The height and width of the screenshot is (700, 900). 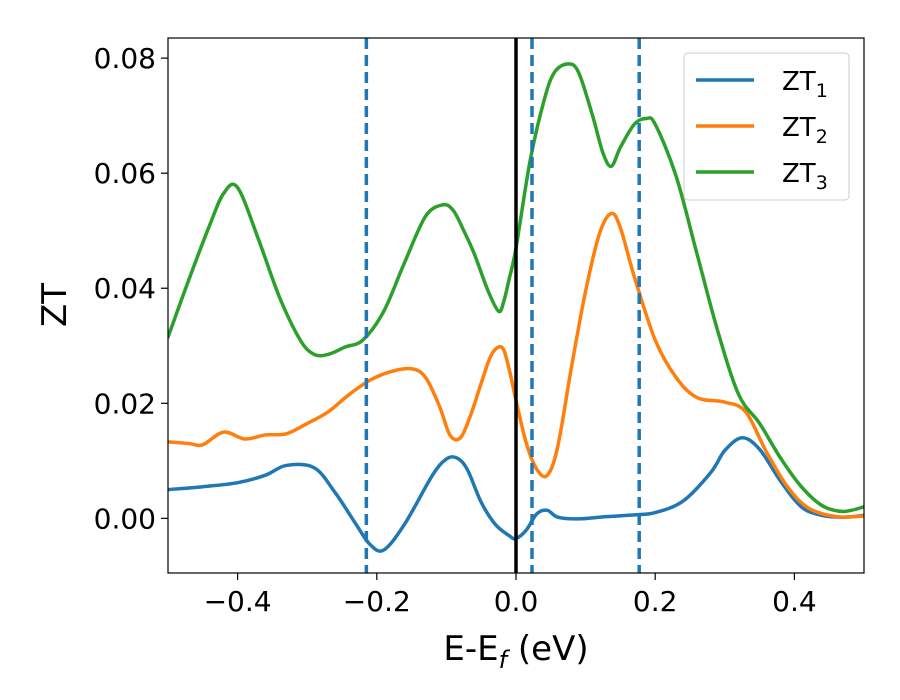 What do you see at coordinates (377, 601) in the screenshot?
I see `x-tick-label: −0.2` at bounding box center [377, 601].